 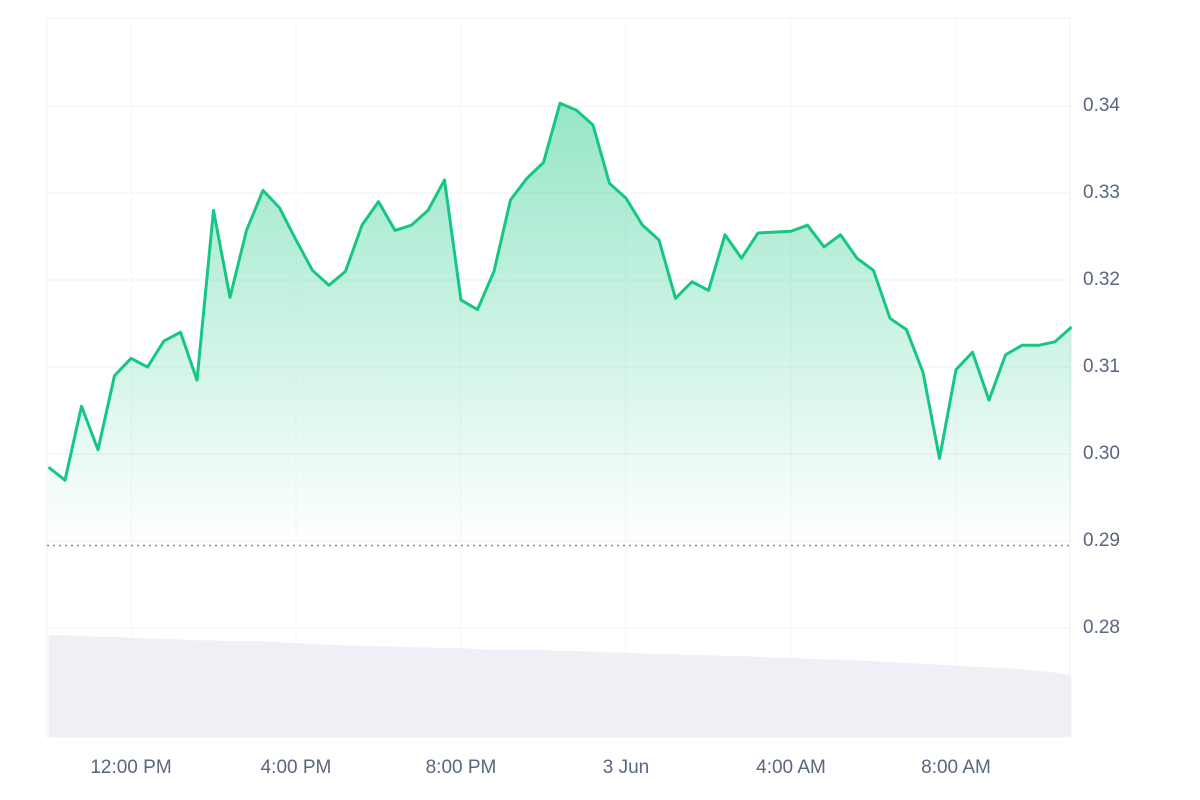 What do you see at coordinates (461, 767) in the screenshot?
I see `x-tick-label: 8:00 PM` at bounding box center [461, 767].